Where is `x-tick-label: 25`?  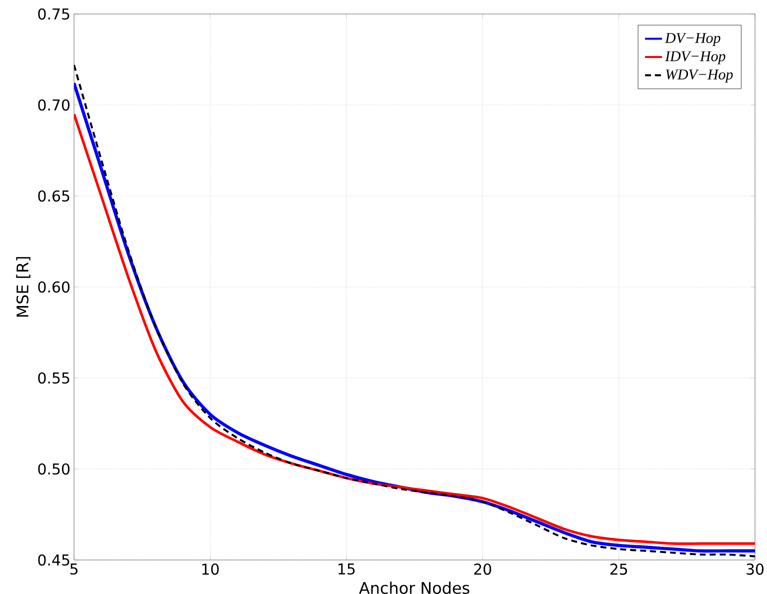
x-tick-label: 25 is located at coordinates (619, 569).